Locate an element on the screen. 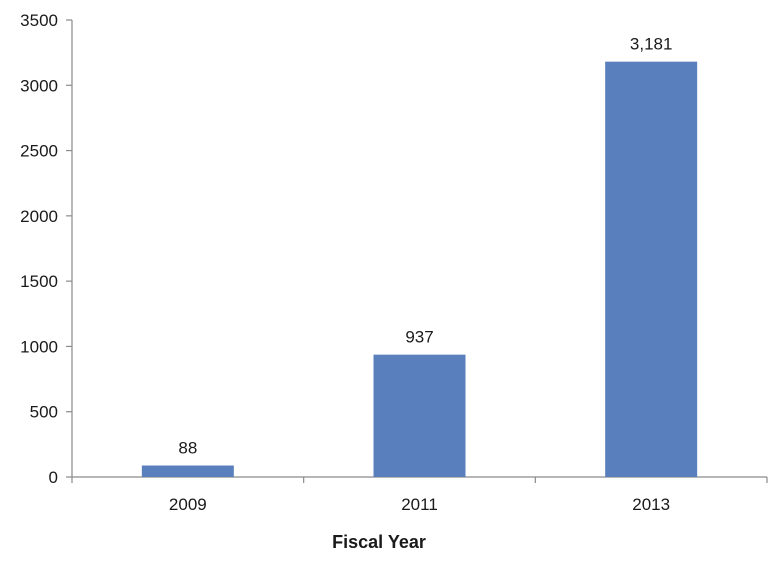 The image size is (781, 568). y-tick-label: 3500 is located at coordinates (39, 20).